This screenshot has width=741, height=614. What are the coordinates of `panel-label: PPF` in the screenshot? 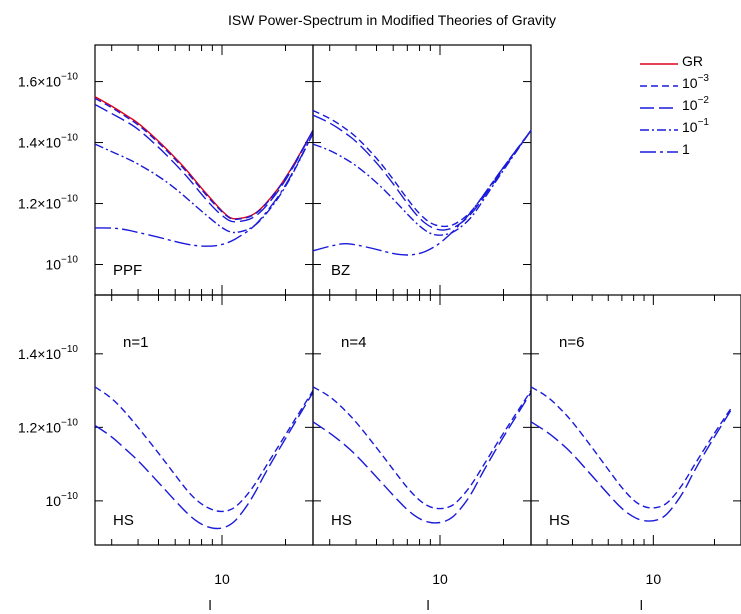 It's located at (127, 270).